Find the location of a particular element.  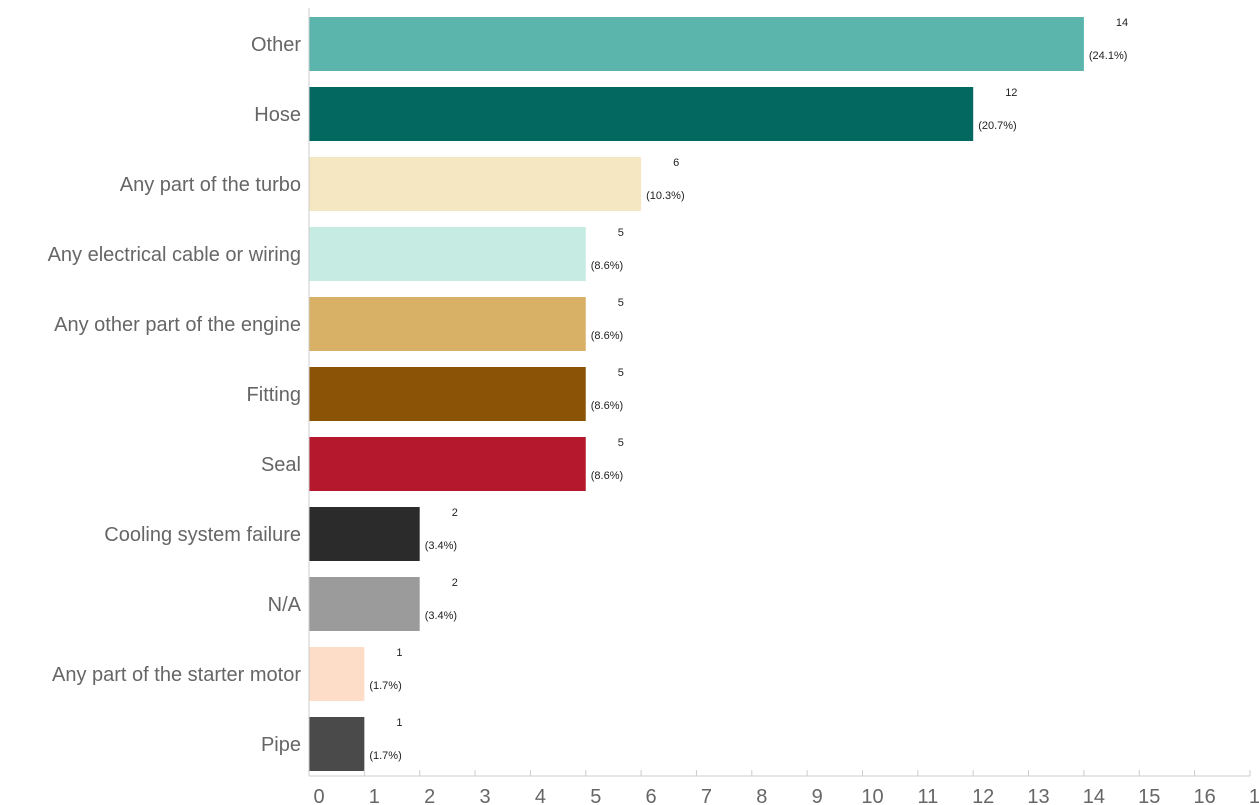

x-tick-label-13: 13 is located at coordinates (1038, 795).